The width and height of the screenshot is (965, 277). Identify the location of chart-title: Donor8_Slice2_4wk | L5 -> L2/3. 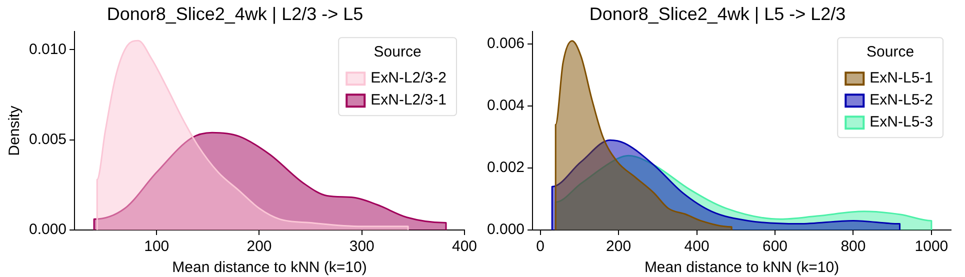
(717, 14).